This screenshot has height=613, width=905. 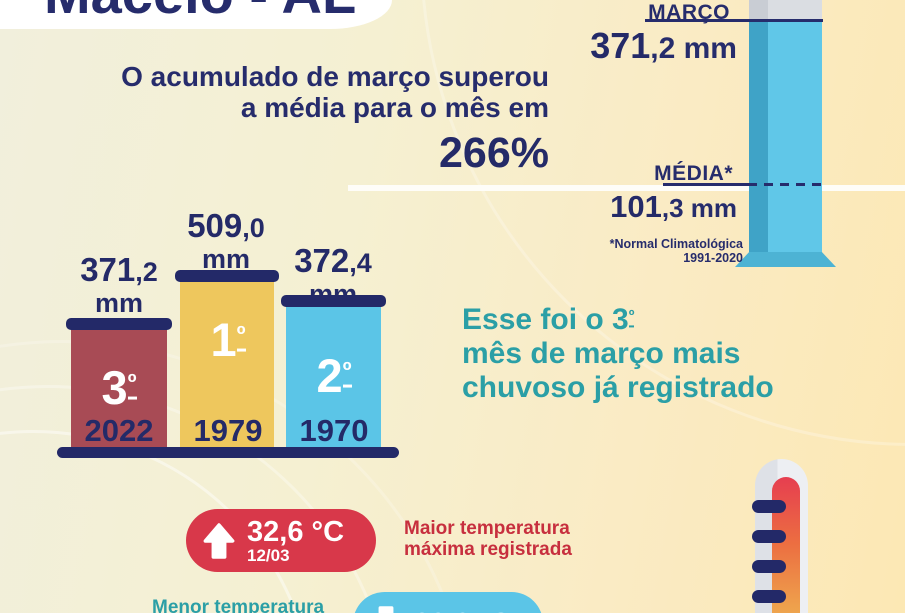 What do you see at coordinates (119, 284) in the screenshot?
I see `bar-value-label: 371,2 mm` at bounding box center [119, 284].